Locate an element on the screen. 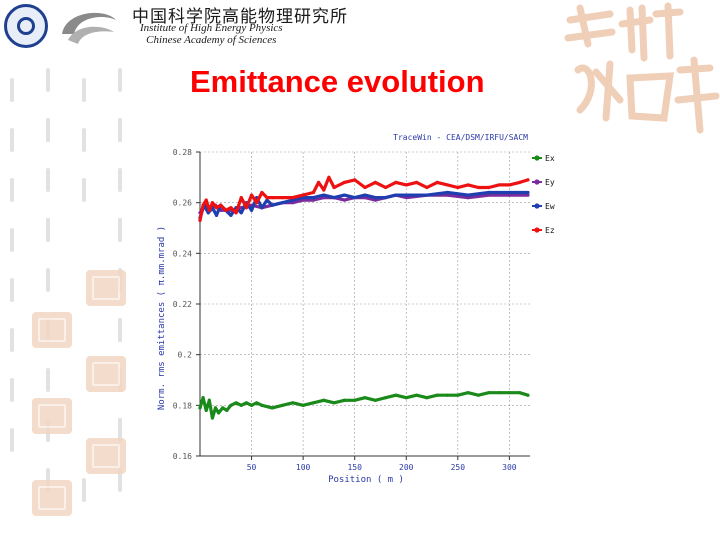 The height and width of the screenshot is (540, 720). institute-name-line1: Institute of High Energy Physics is located at coordinates (211, 28).